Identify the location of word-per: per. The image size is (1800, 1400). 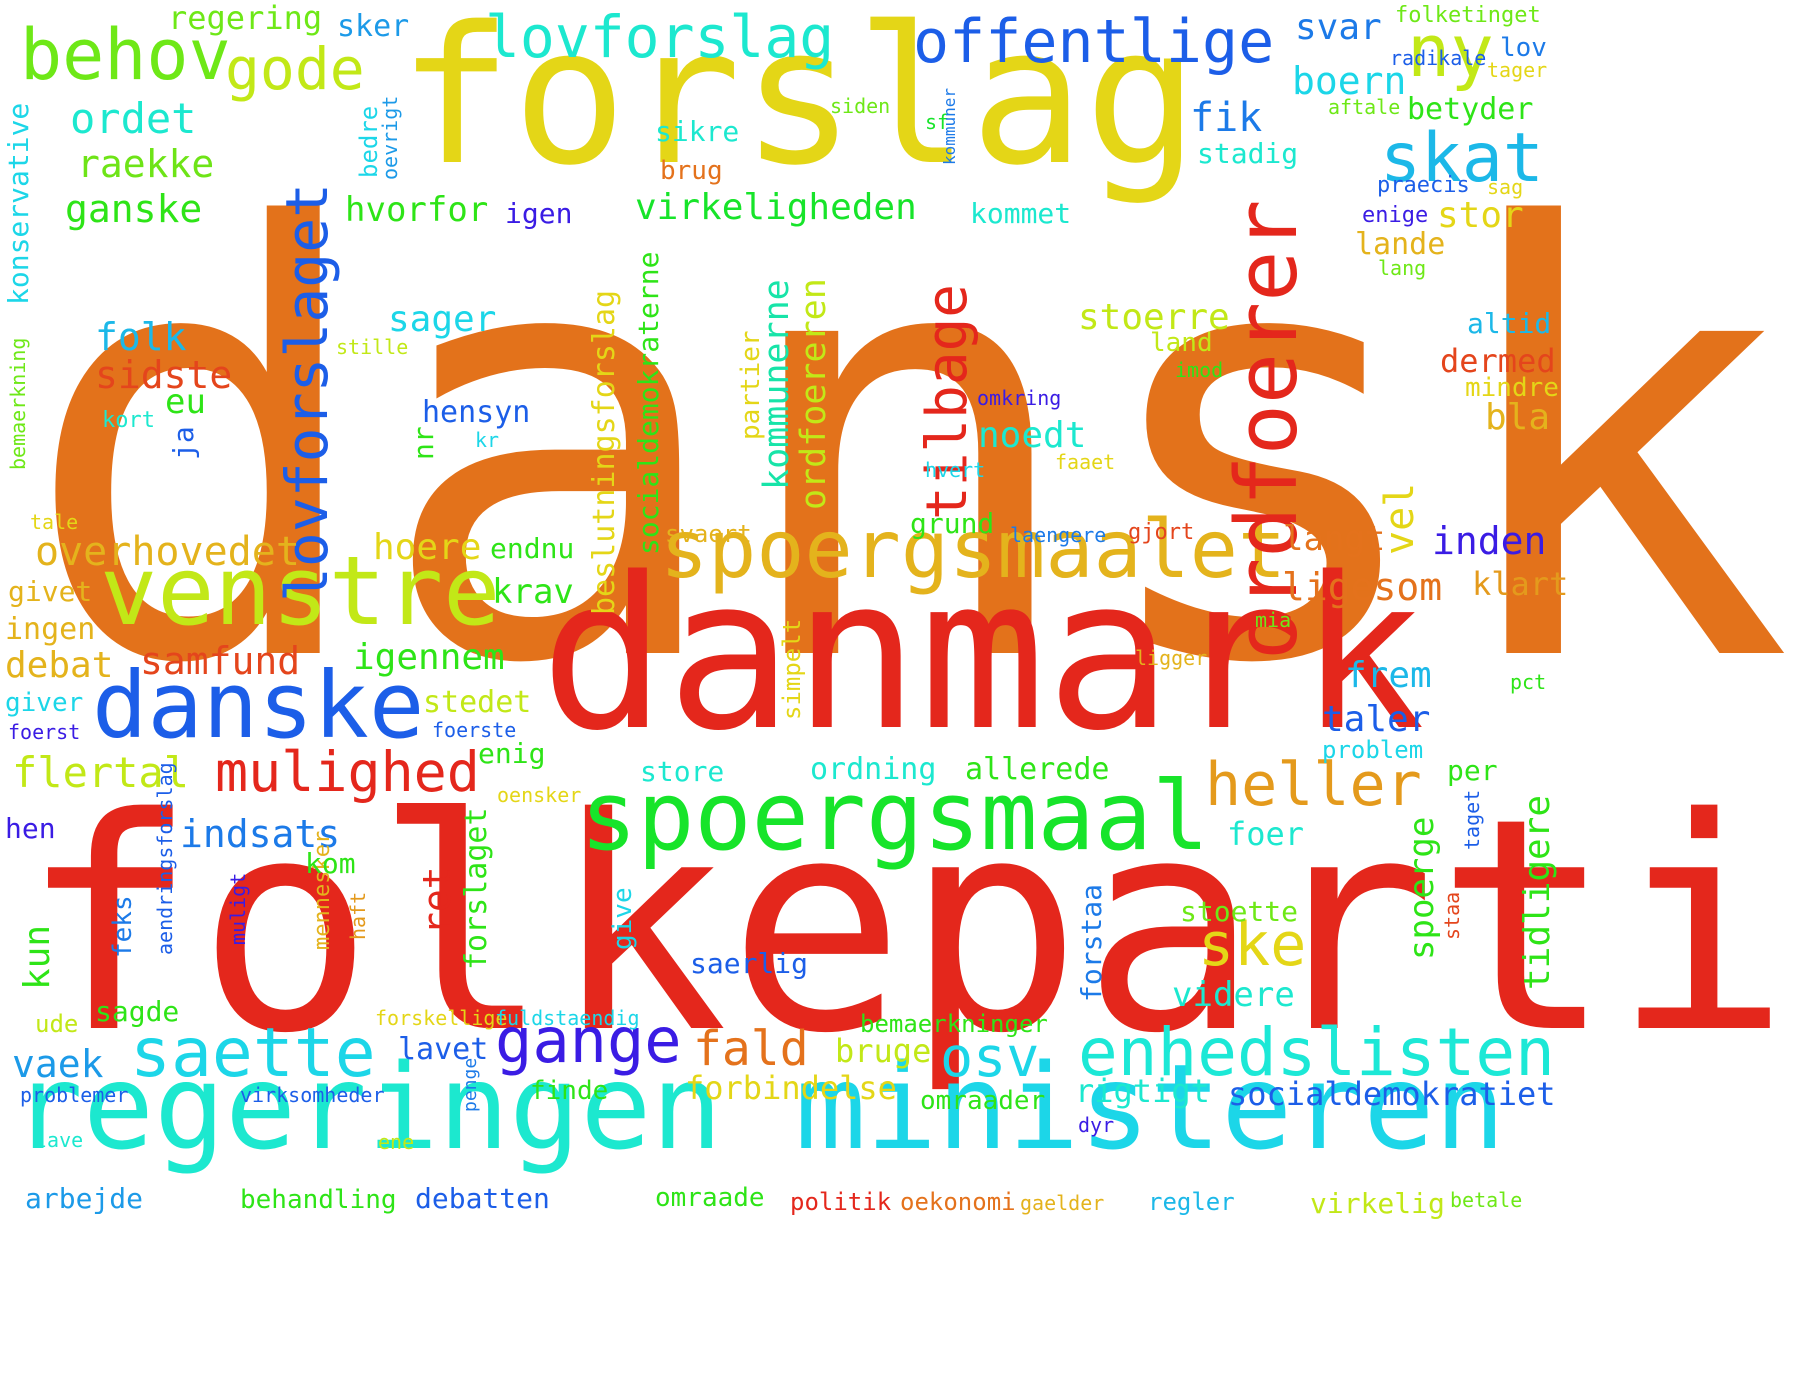
(1472, 770).